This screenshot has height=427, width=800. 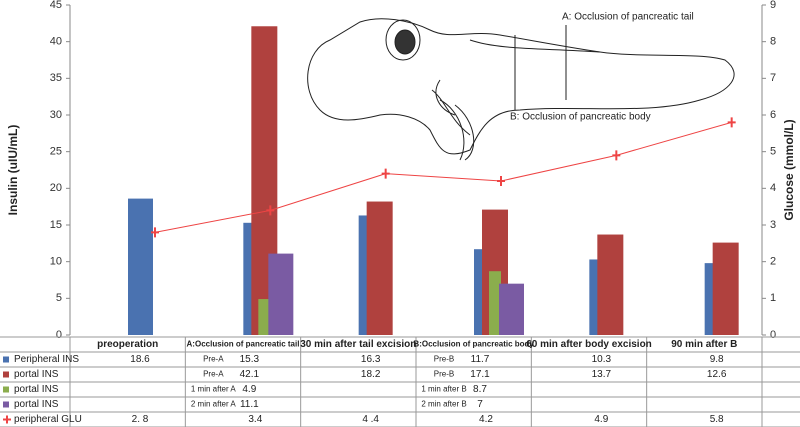 I want to click on table-value: 4 .4, so click(x=370, y=419).